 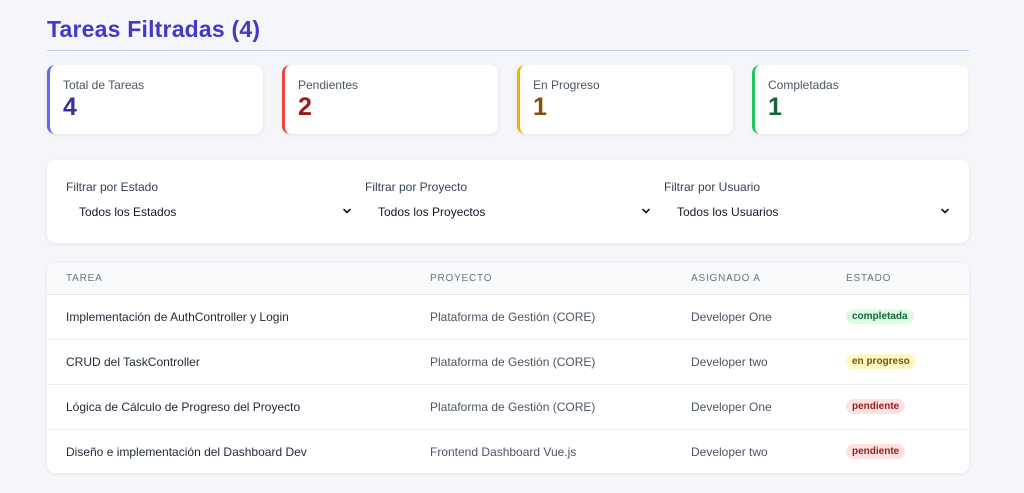 I want to click on stat-value: 2, so click(x=305, y=107).